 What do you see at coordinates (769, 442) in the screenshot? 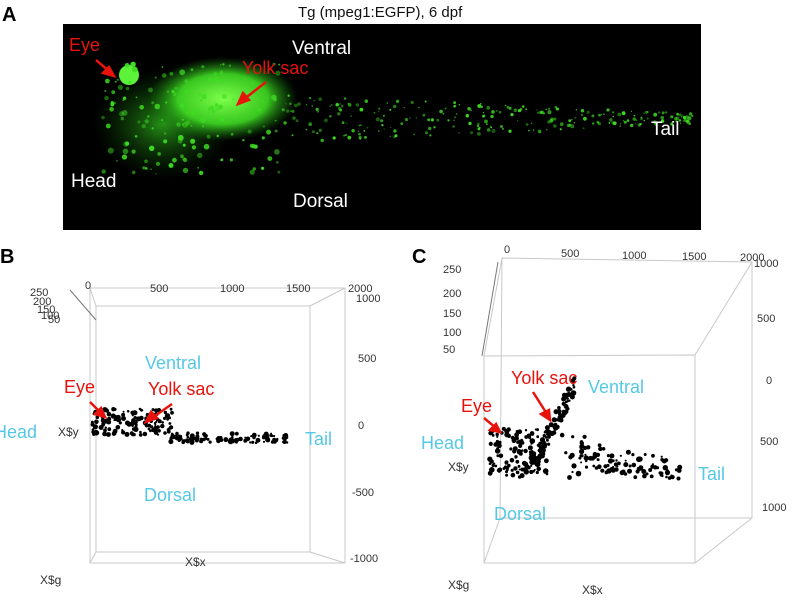
I see `panel-c-y-tick: 500` at bounding box center [769, 442].